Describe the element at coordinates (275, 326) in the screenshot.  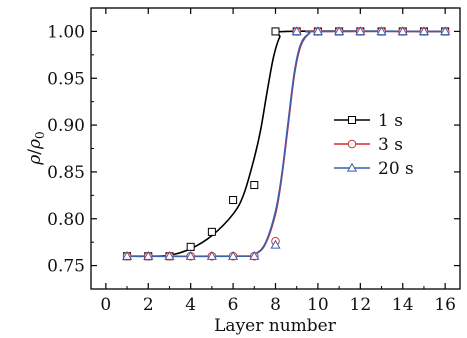
I see `x-axis-title: Layer number` at that location.